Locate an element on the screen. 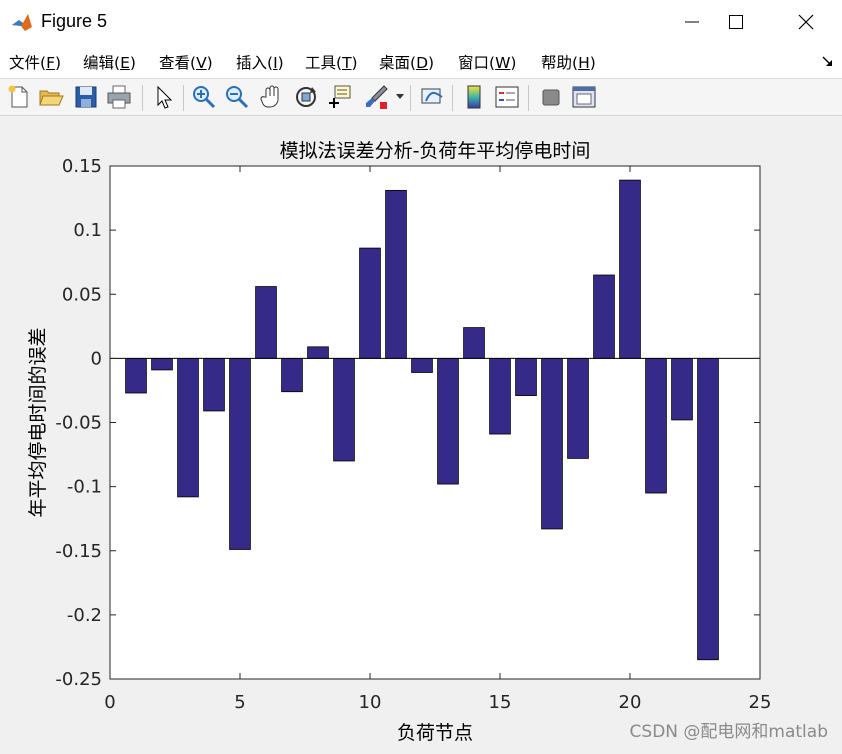  y-tick-label: -0.2 is located at coordinates (84, 615).